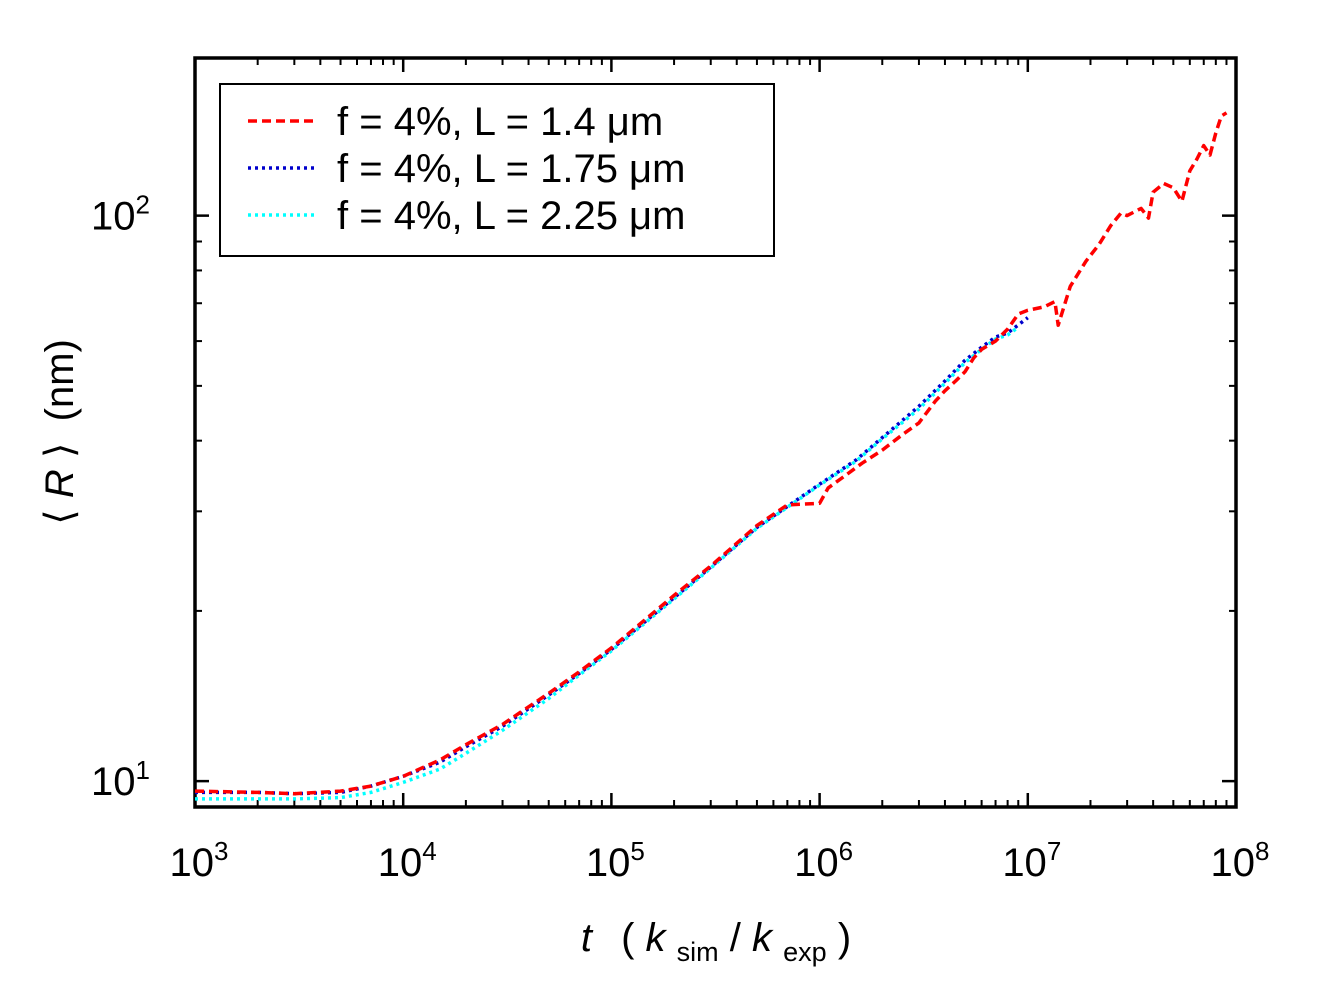 This screenshot has height=1006, width=1319. Describe the element at coordinates (587, 938) in the screenshot. I see `x-axis-var: t` at that location.